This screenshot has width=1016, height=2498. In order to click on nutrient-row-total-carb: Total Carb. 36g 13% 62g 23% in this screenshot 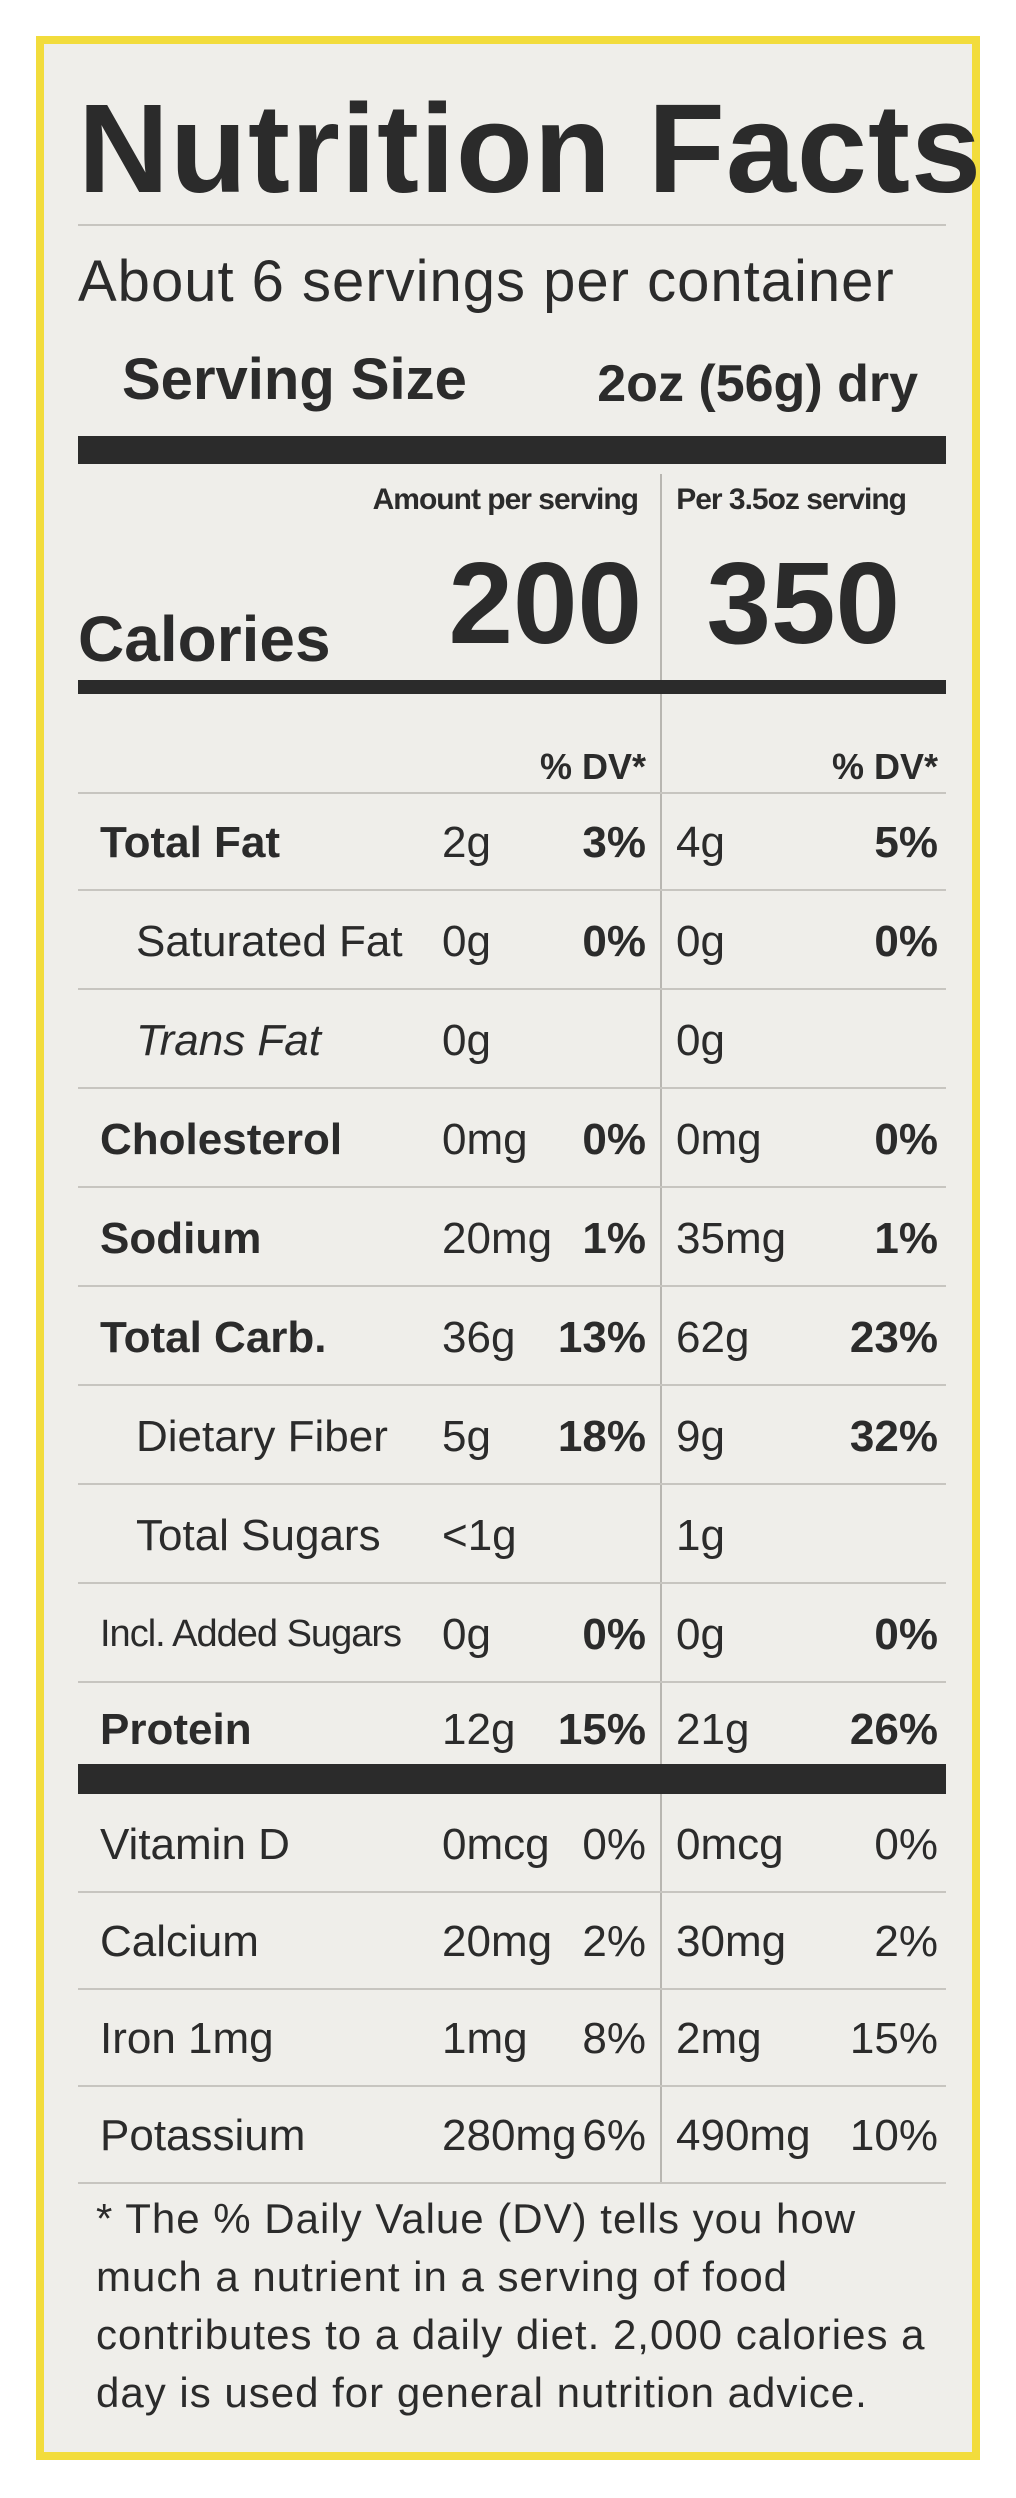, I will do `click(512, 1337)`.